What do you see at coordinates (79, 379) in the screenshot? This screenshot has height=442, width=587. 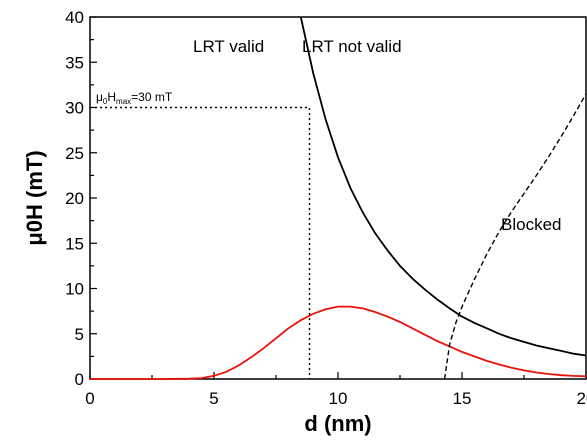 I see `y-tick-label: 0` at bounding box center [79, 379].